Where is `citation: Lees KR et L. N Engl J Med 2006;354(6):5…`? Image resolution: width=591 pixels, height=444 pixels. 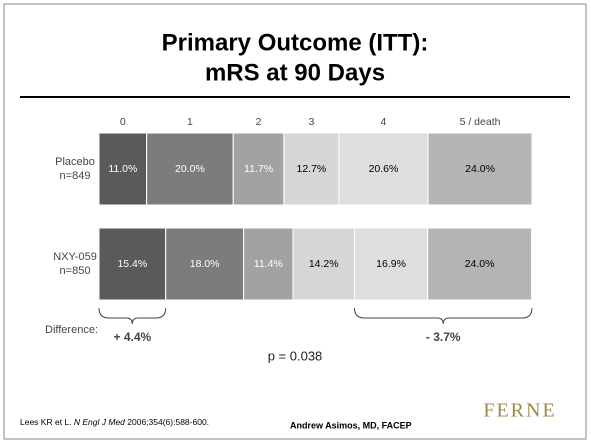
citation: Lees KR et L. N Engl J Med 2006;354(6):5… is located at coordinates (114, 422).